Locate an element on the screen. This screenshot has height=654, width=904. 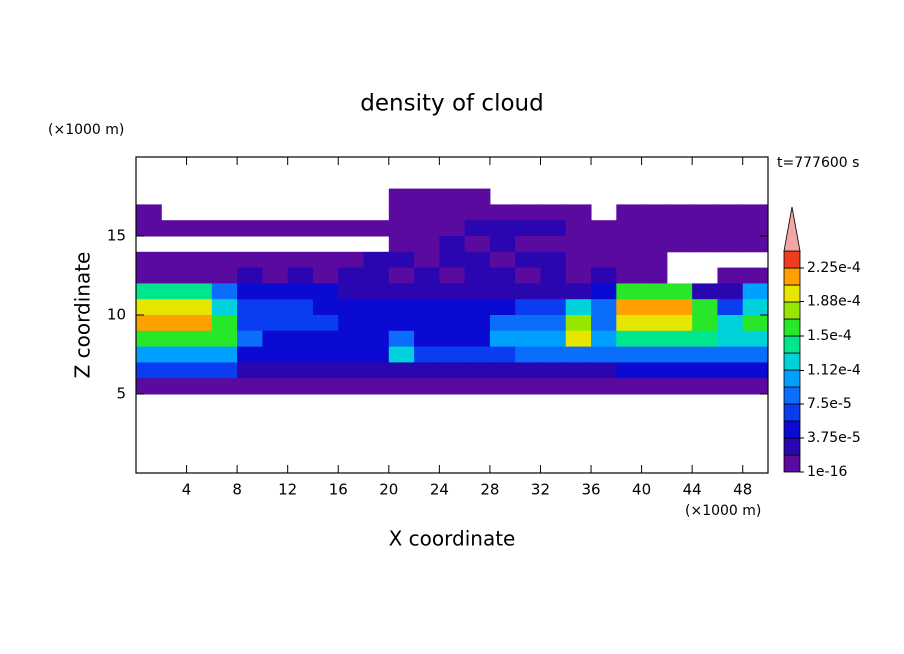
chart-title: density of cloud is located at coordinates (451, 104).